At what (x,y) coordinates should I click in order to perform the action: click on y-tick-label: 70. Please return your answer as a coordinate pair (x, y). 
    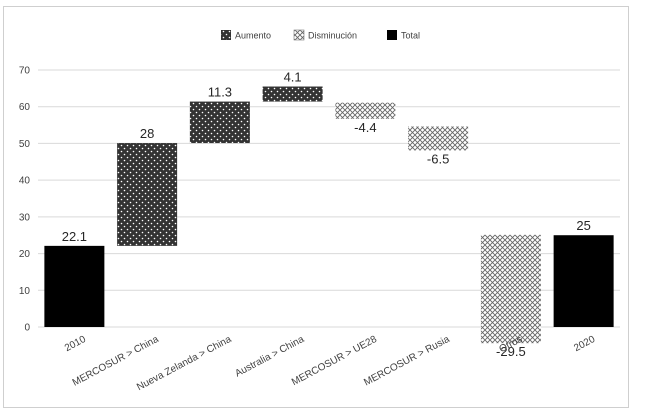
    Looking at the image, I should click on (25, 71).